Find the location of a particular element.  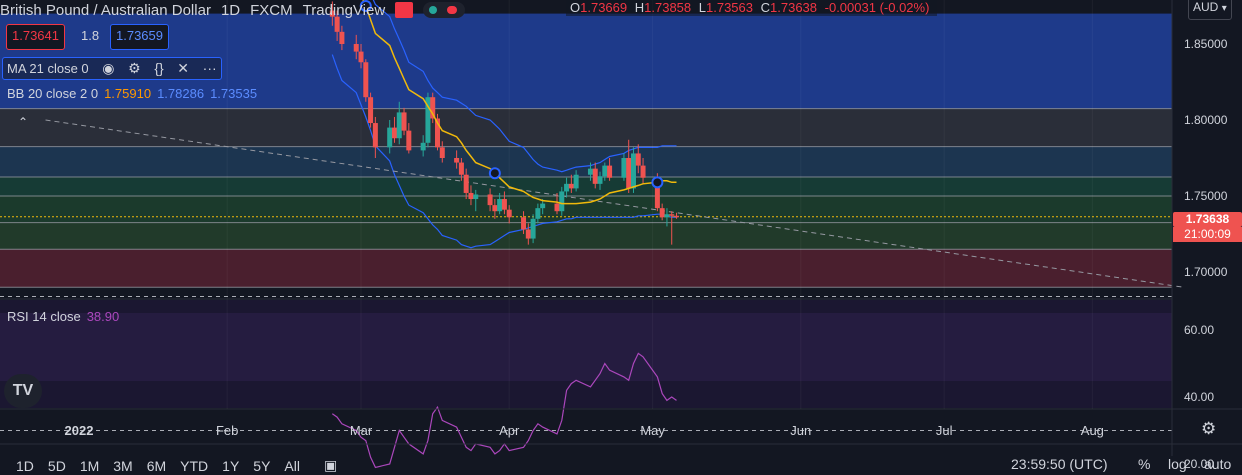

bb-lower-line is located at coordinates (504, 151).